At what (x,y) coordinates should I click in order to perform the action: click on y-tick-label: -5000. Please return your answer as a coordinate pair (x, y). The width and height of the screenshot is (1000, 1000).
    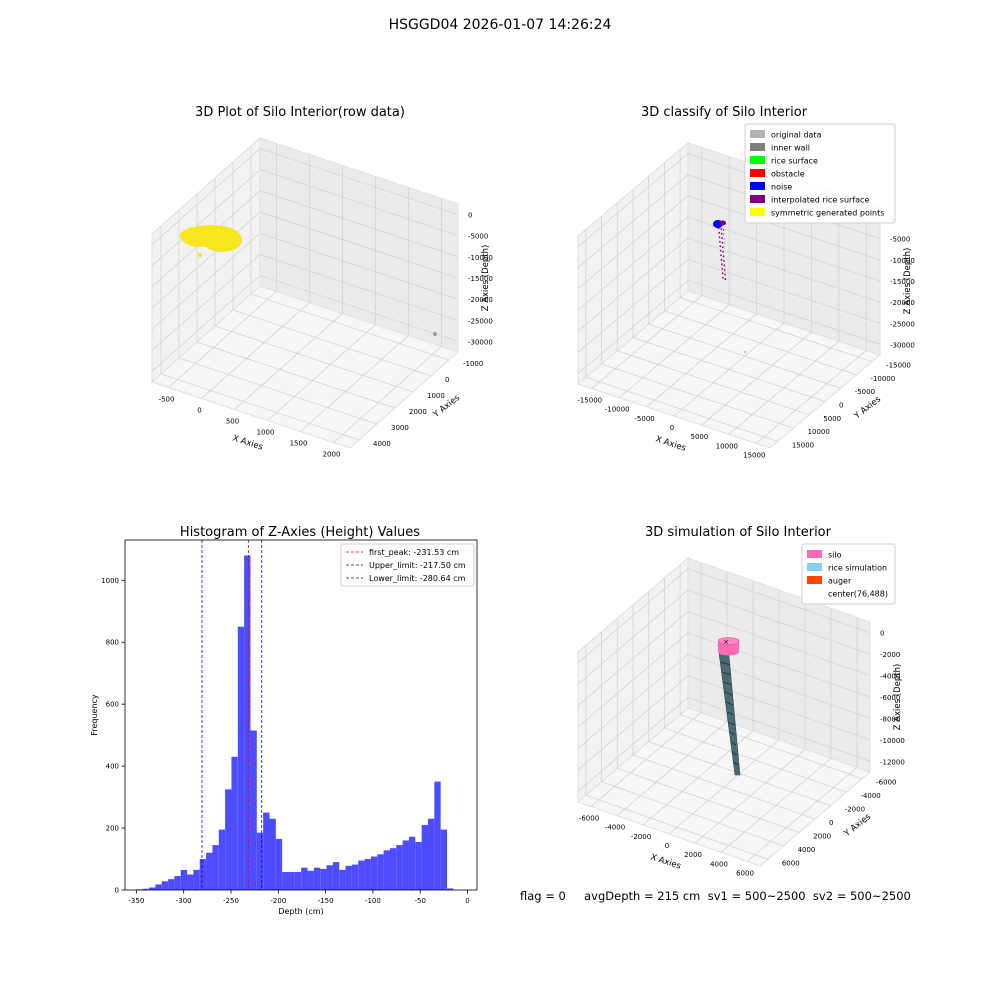
    Looking at the image, I should click on (865, 392).